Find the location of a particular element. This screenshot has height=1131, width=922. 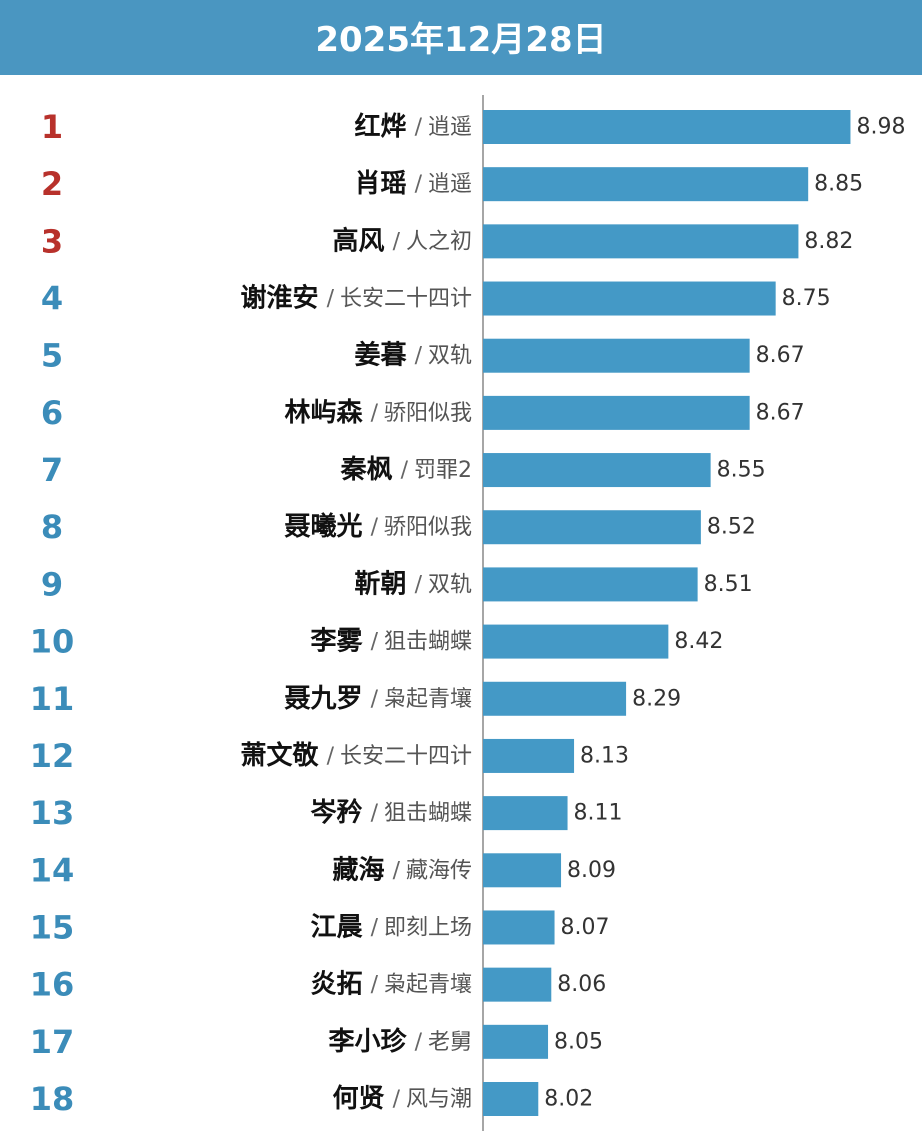

name: 姜暮 is located at coordinates (381, 355).